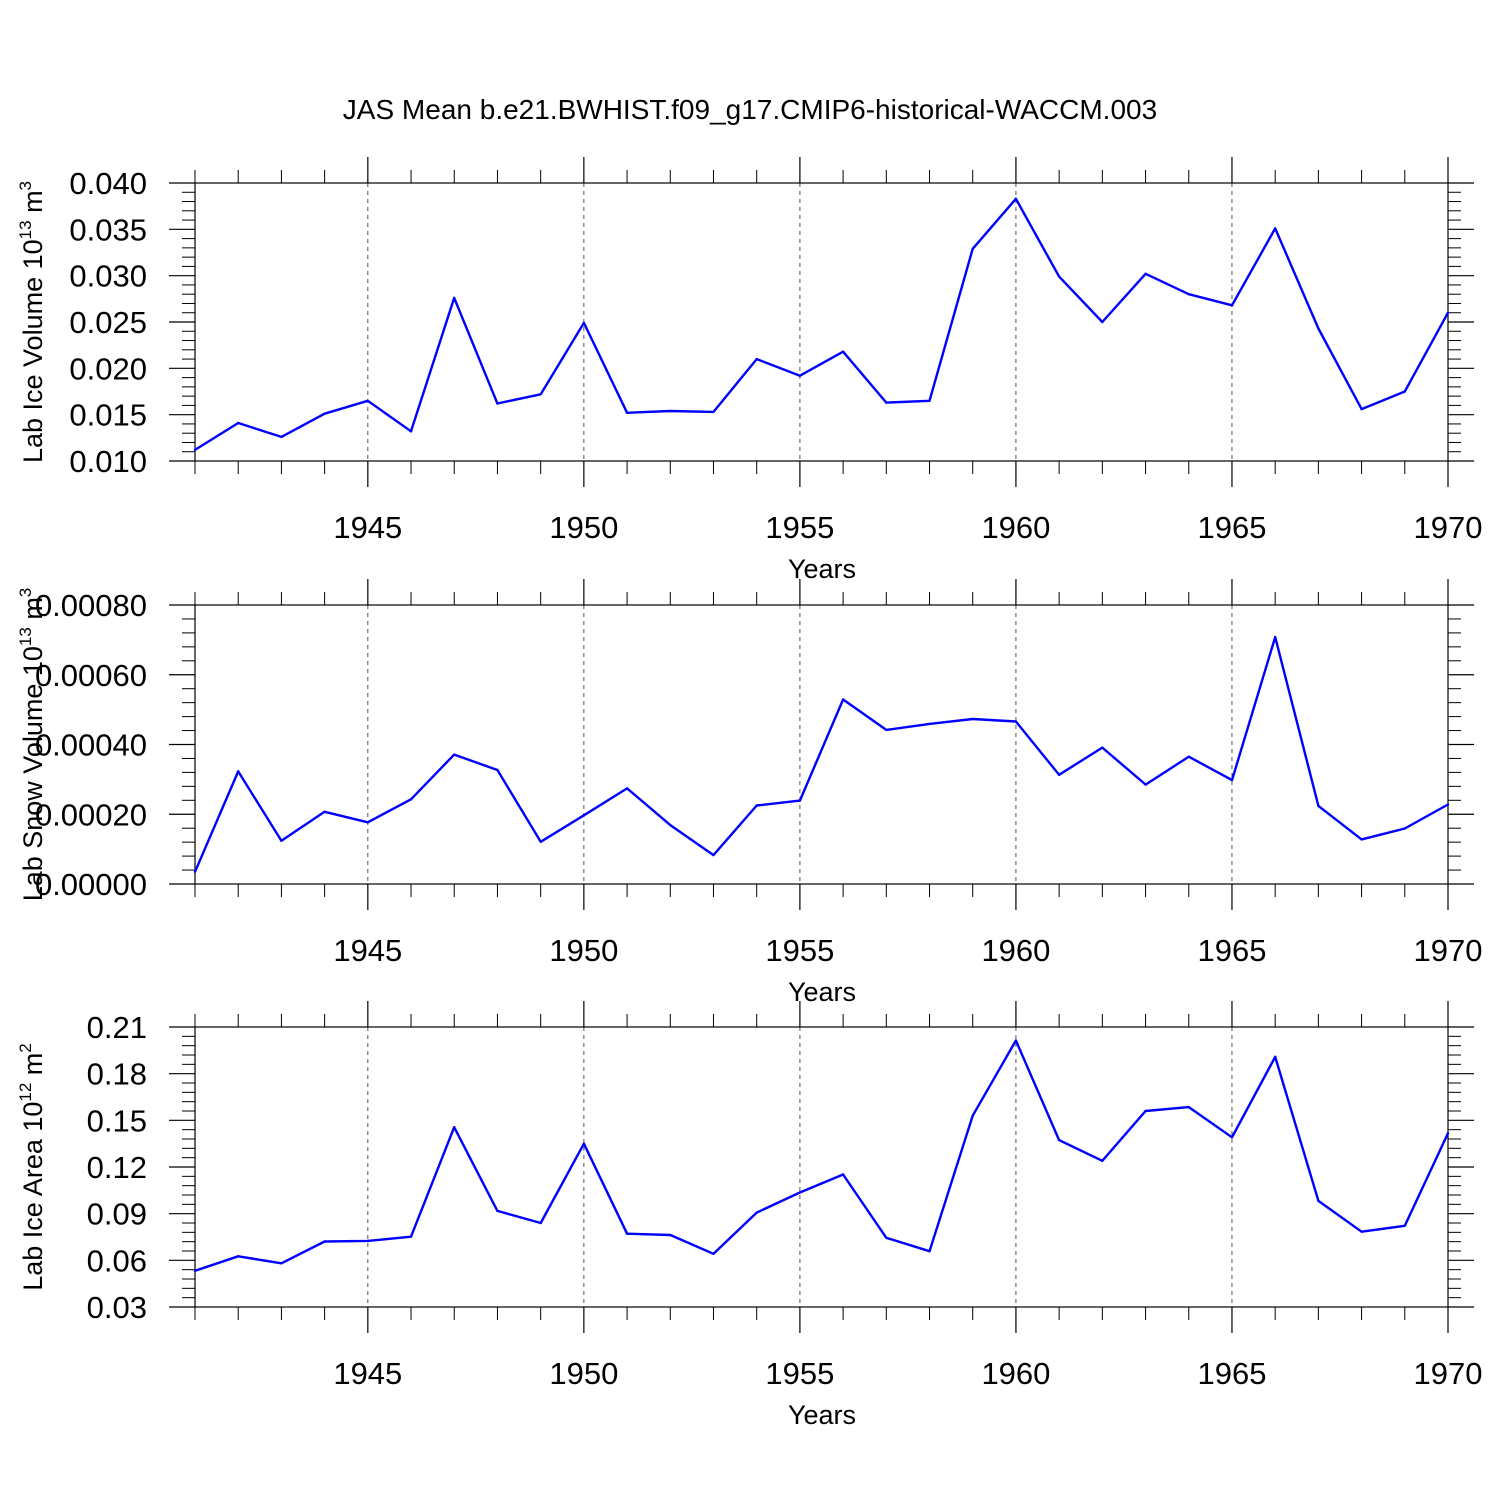 This screenshot has height=1500, width=1500. What do you see at coordinates (108, 322) in the screenshot?
I see `ytick-label: 0.025` at bounding box center [108, 322].